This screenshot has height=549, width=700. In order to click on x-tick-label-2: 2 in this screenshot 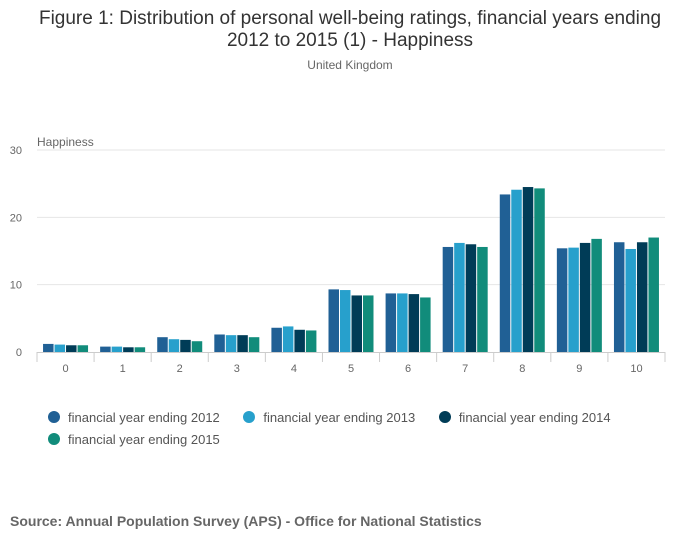, I will do `click(180, 369)`.